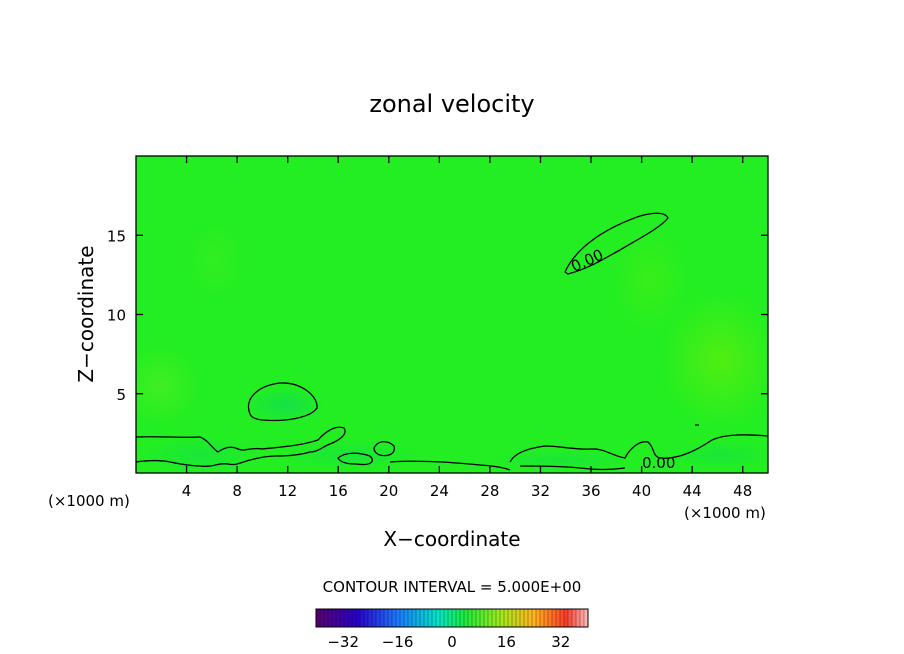  Describe the element at coordinates (237, 491) in the screenshot. I see `x-tick-label: 8` at that location.